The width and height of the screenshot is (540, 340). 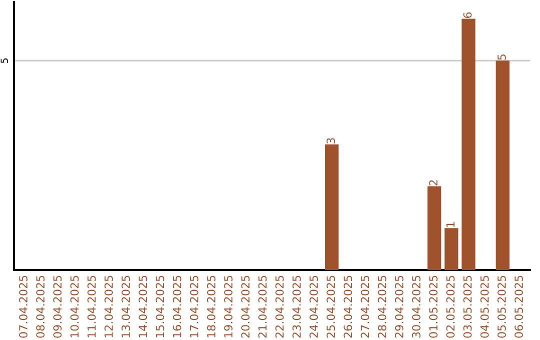 I want to click on x-tick-label: 09.04.2025, so click(x=57, y=307).